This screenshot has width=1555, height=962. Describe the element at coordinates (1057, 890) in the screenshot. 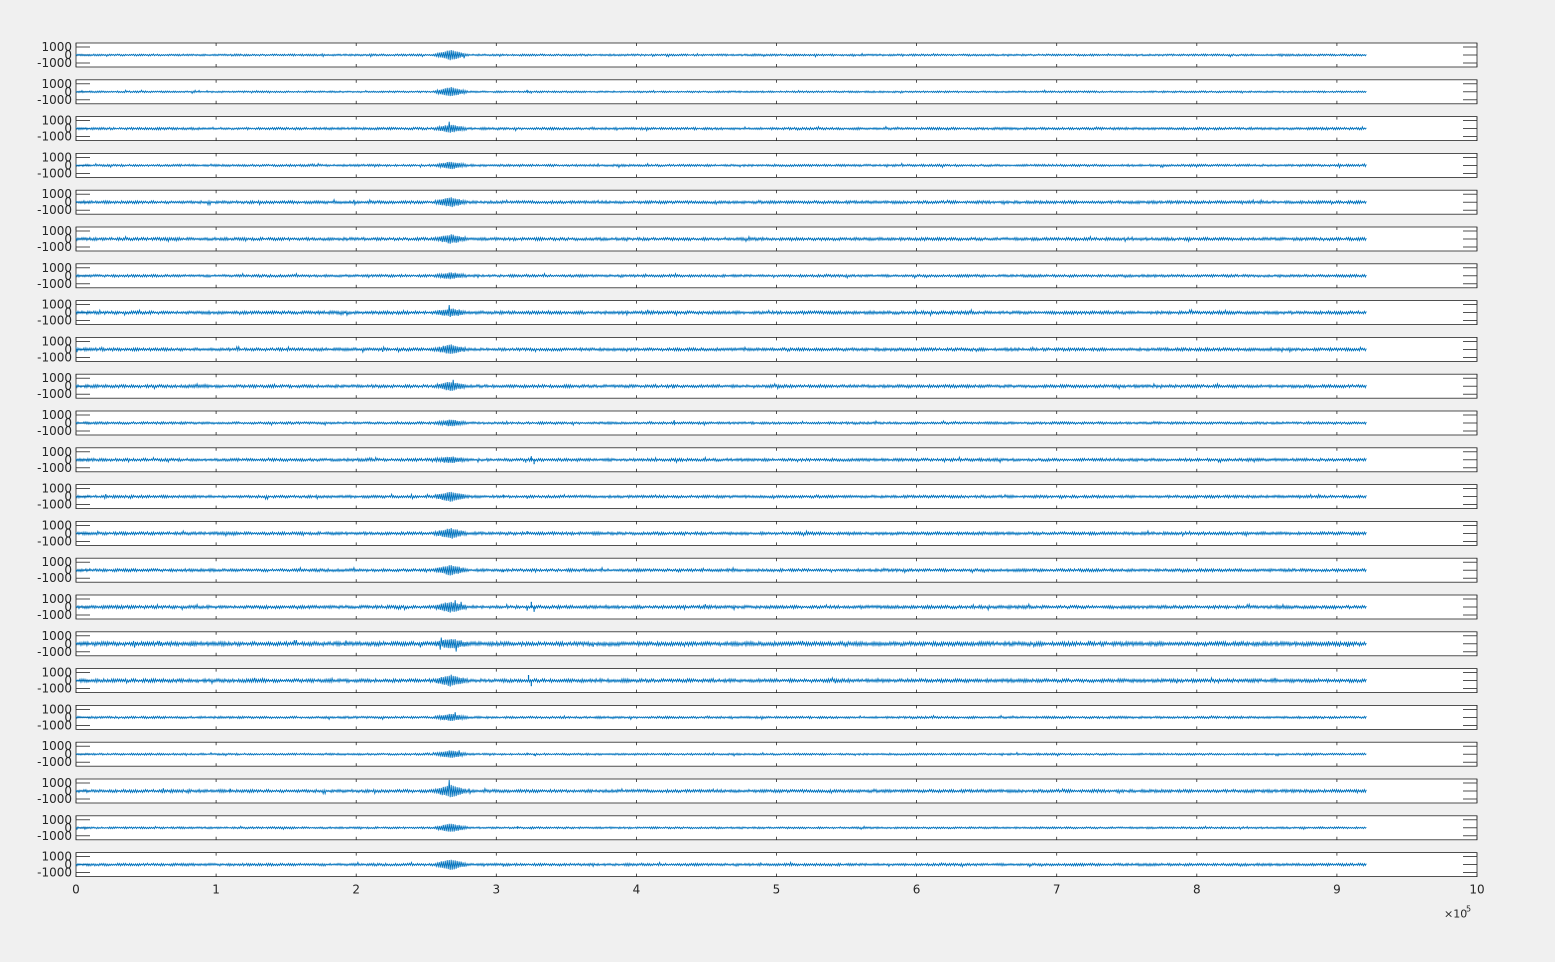

I see `x-tick-label: 7` at that location.